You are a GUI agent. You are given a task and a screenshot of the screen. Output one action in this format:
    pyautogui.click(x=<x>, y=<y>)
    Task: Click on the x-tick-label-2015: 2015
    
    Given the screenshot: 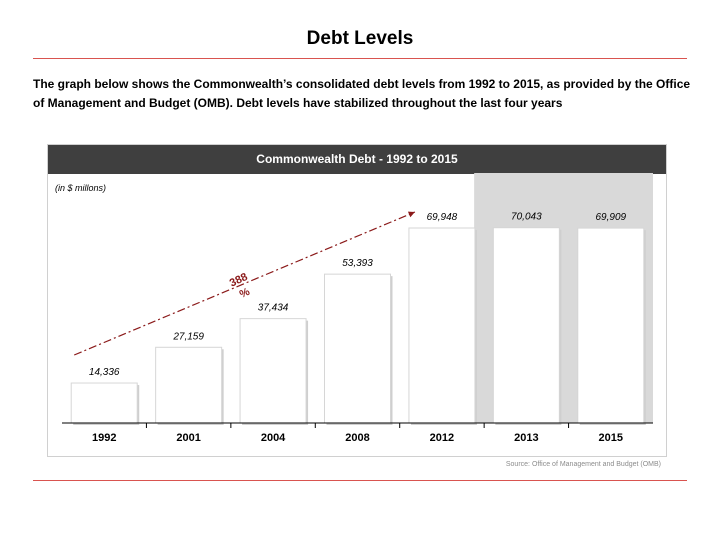 What is the action you would take?
    pyautogui.click(x=611, y=438)
    